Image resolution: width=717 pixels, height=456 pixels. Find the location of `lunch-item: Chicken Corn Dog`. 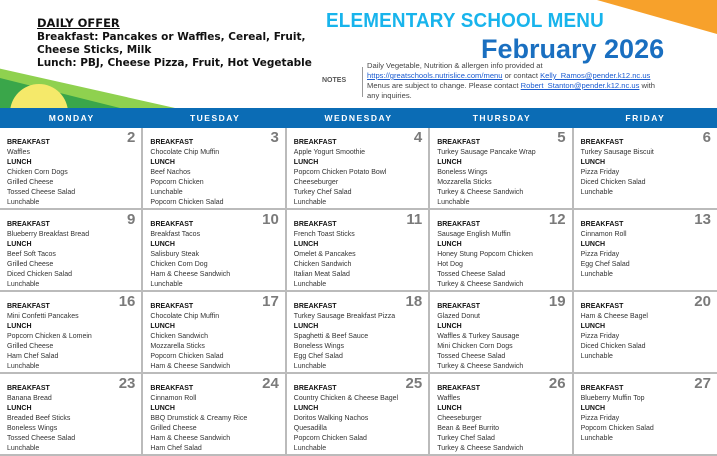

lunch-item: Chicken Corn Dog is located at coordinates (179, 264).